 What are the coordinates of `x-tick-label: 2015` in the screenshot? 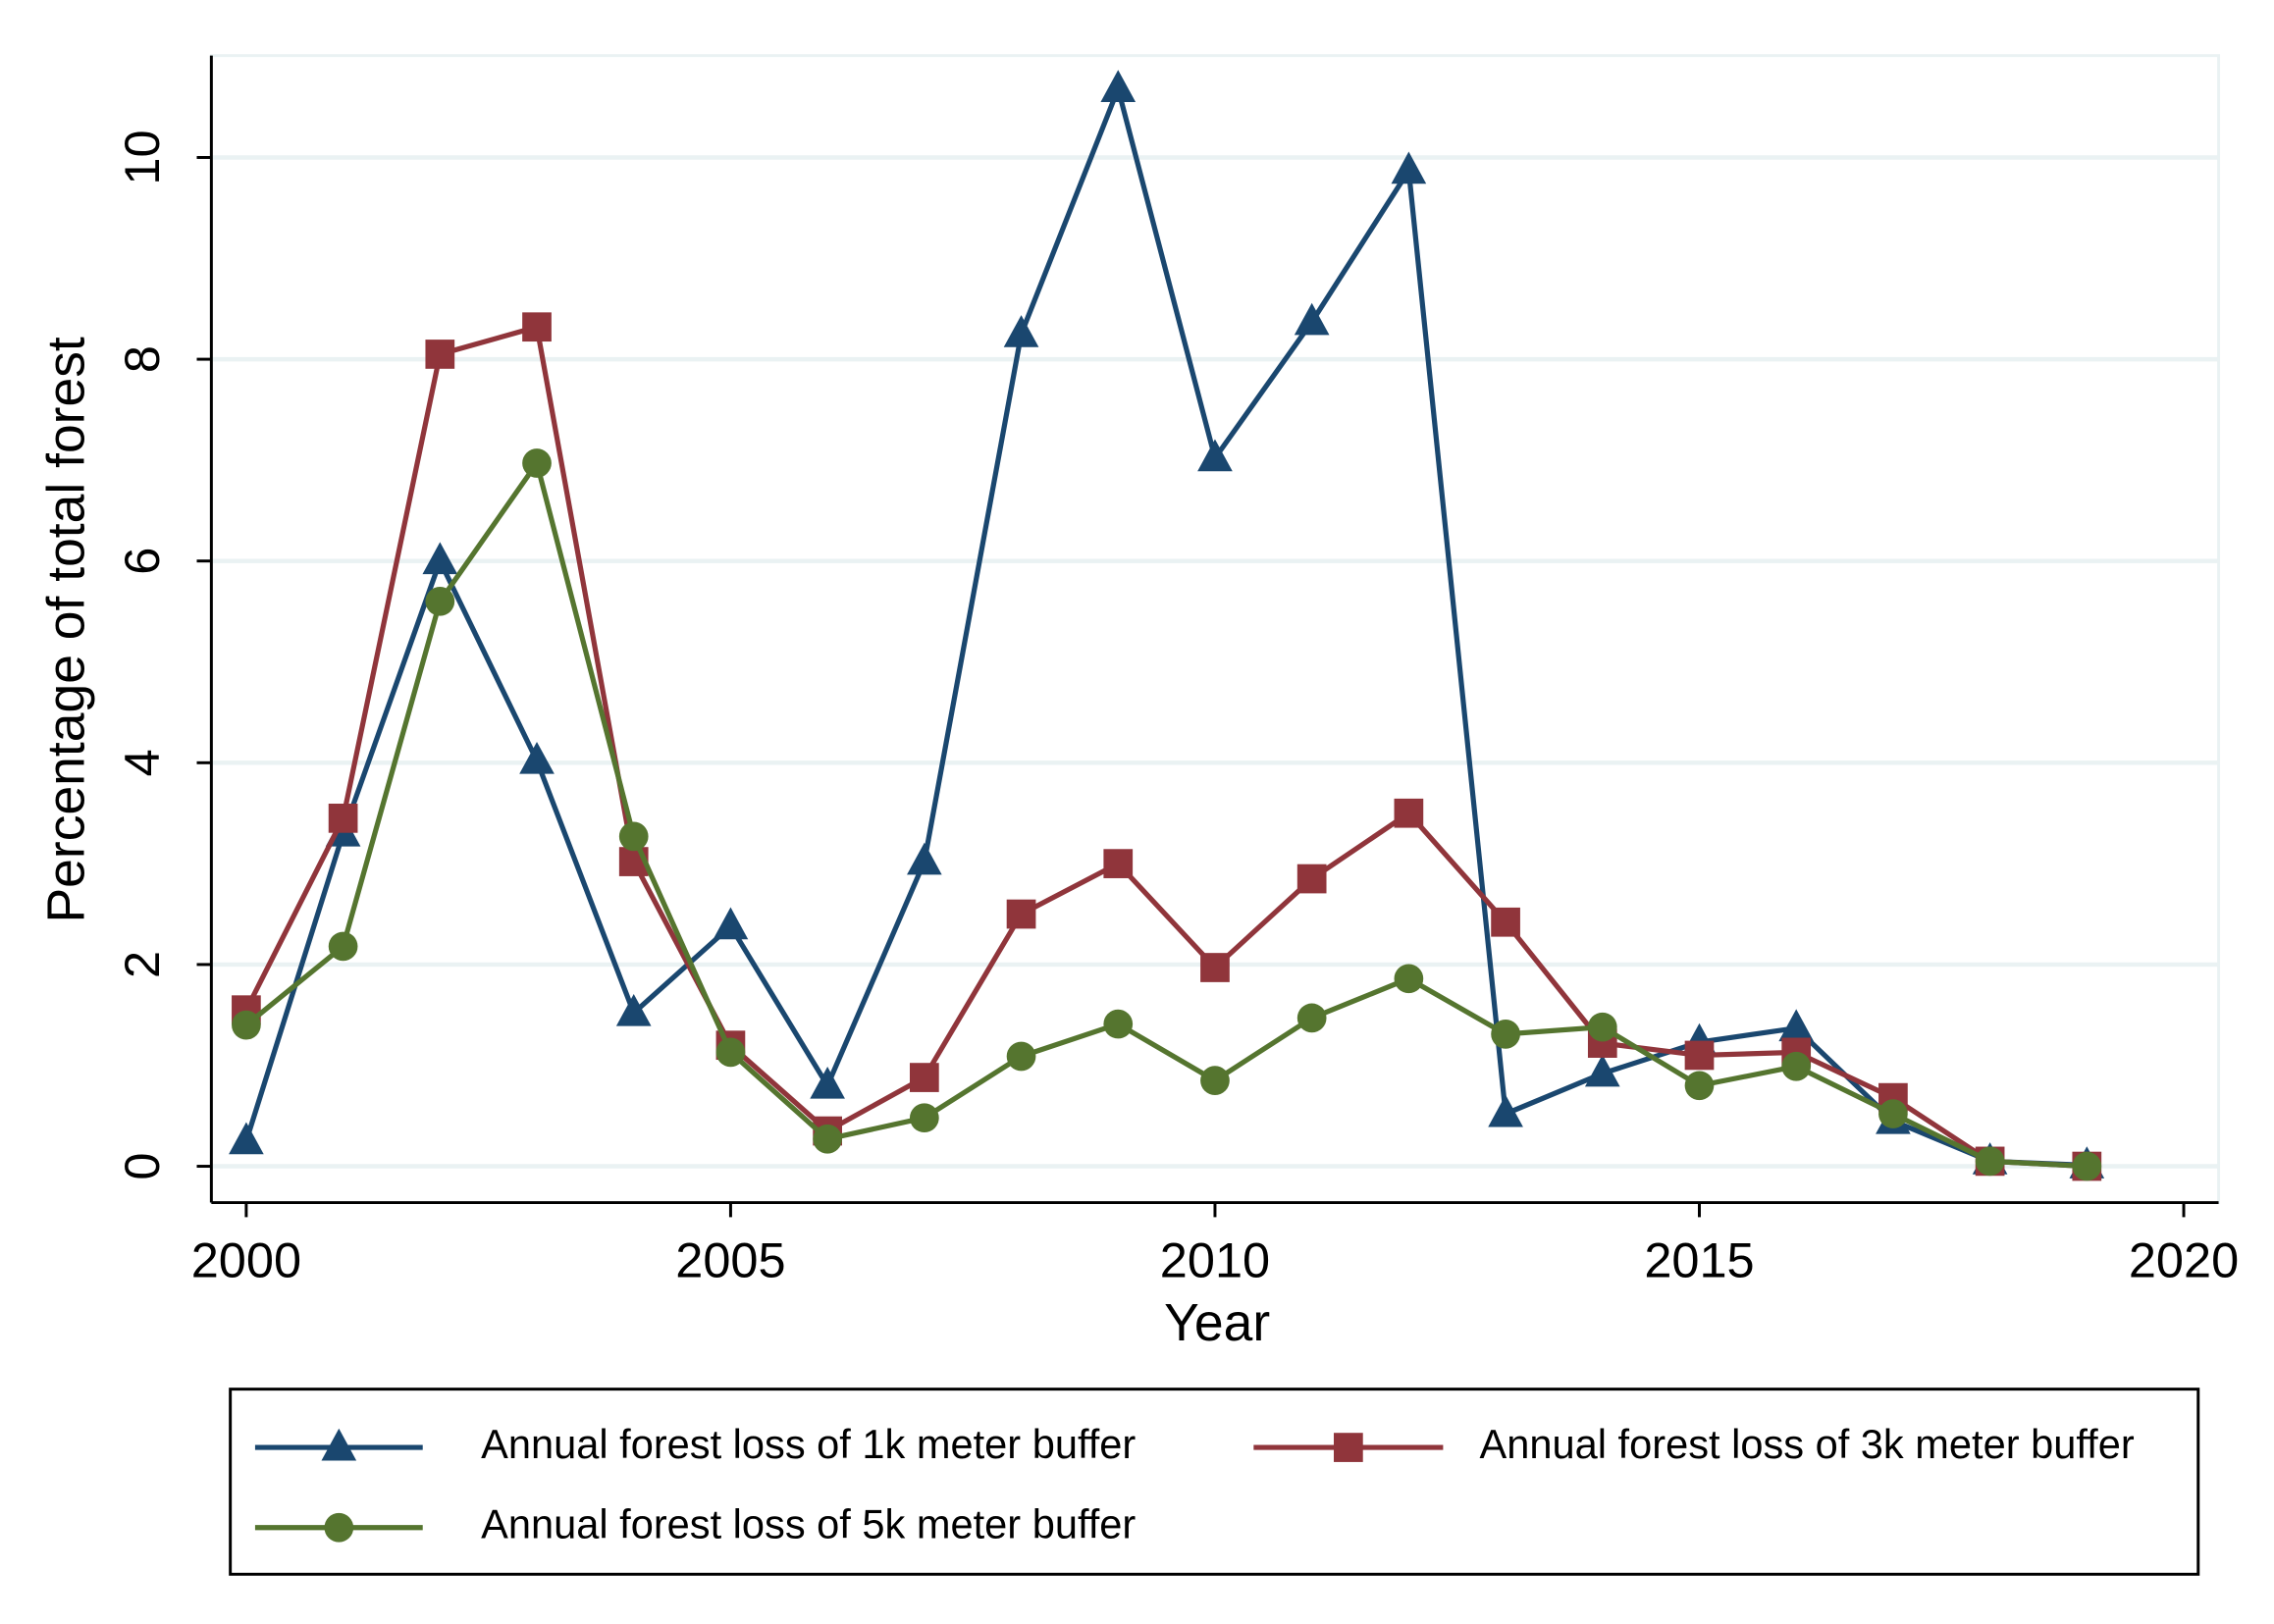 It's located at (1699, 1259).